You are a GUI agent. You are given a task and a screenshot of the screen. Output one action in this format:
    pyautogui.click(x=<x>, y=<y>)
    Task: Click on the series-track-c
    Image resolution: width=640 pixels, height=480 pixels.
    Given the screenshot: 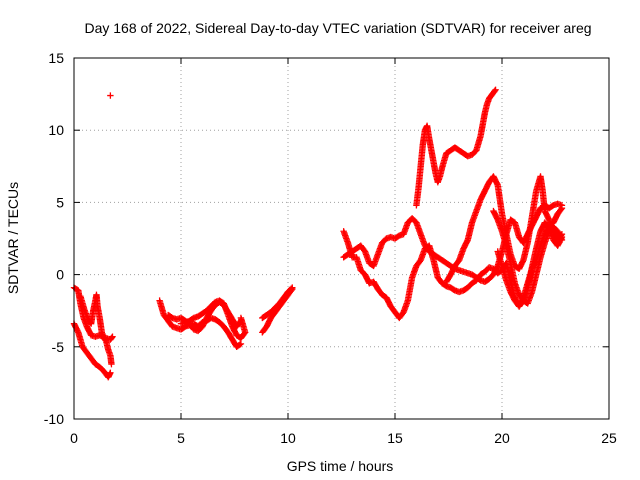 What is the action you would take?
    pyautogui.click(x=96, y=329)
    